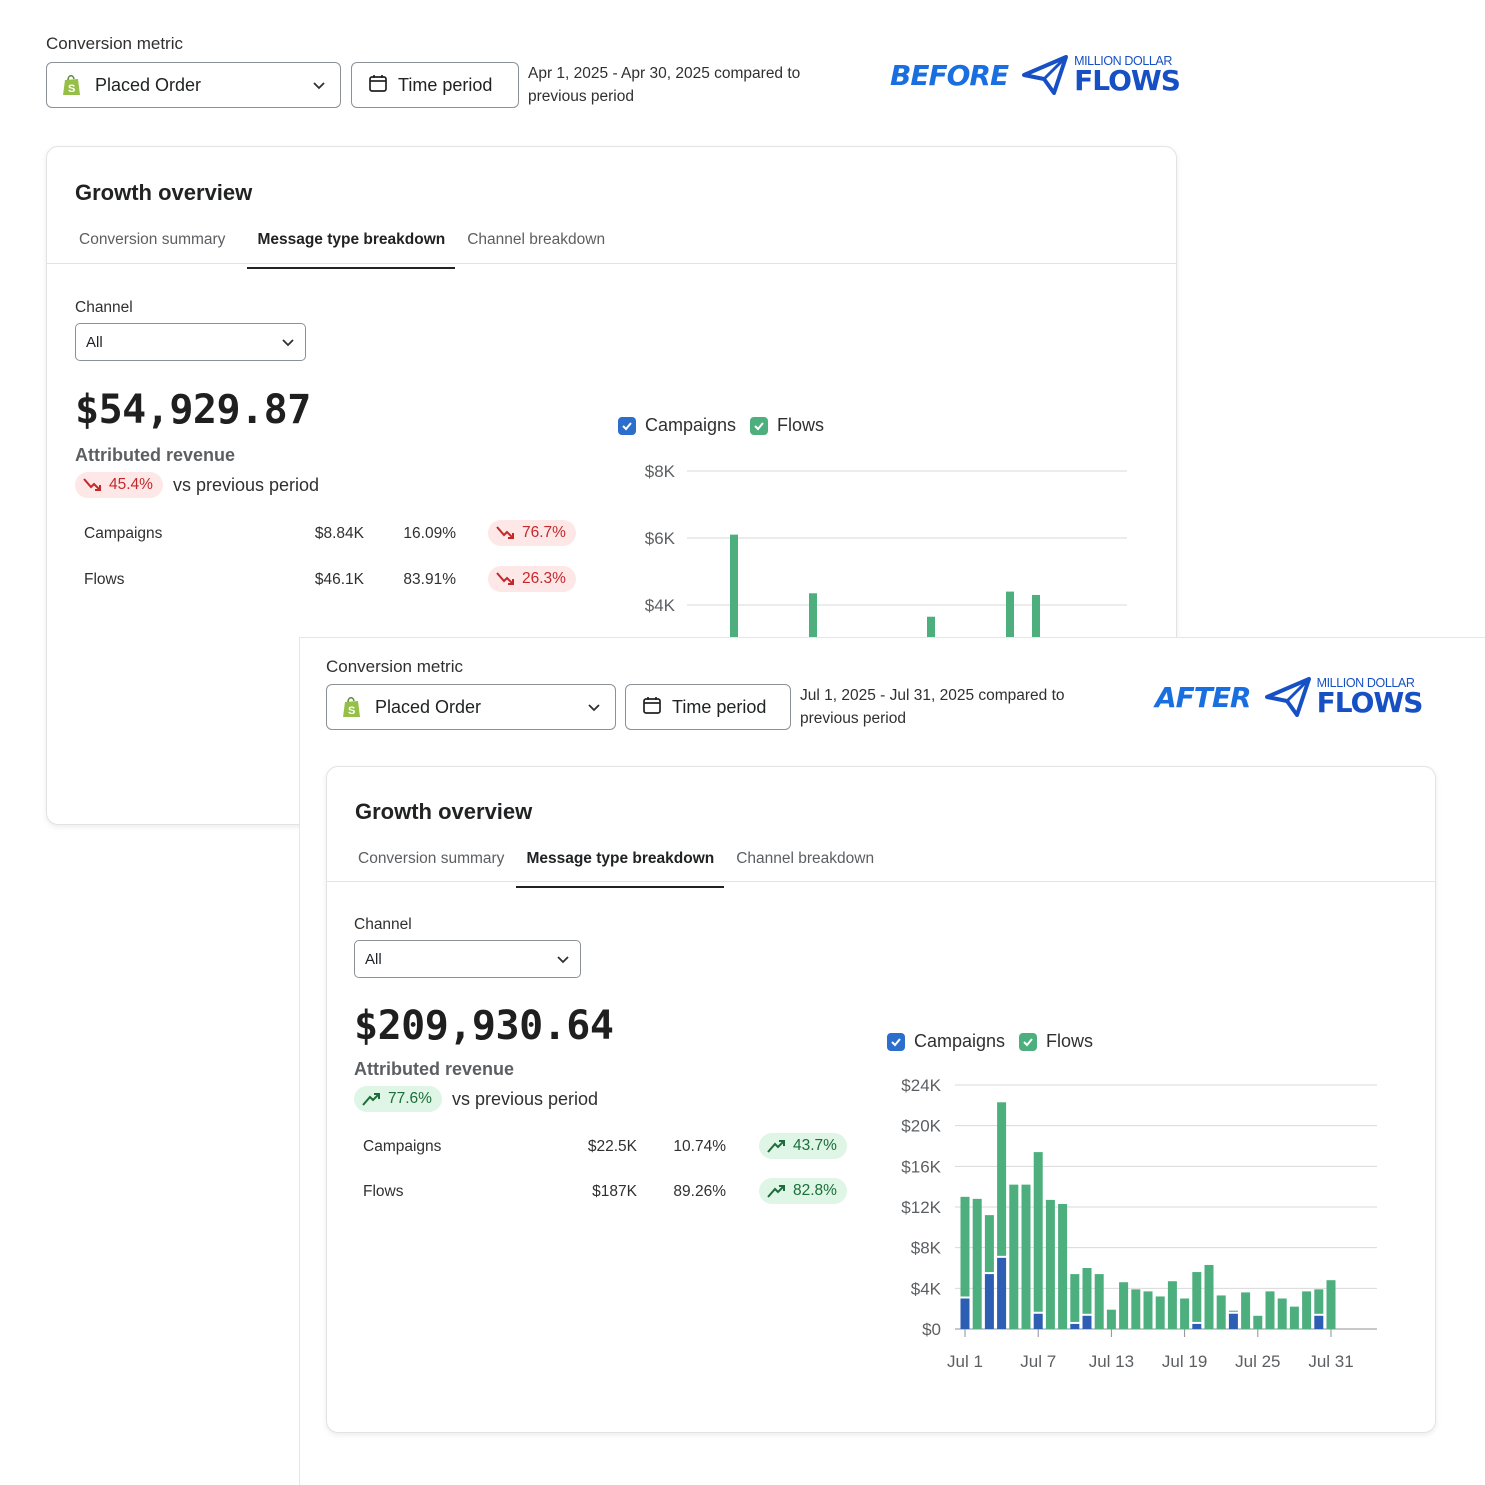  I want to click on x-tick-label: Jul 31, so click(1330, 1361).